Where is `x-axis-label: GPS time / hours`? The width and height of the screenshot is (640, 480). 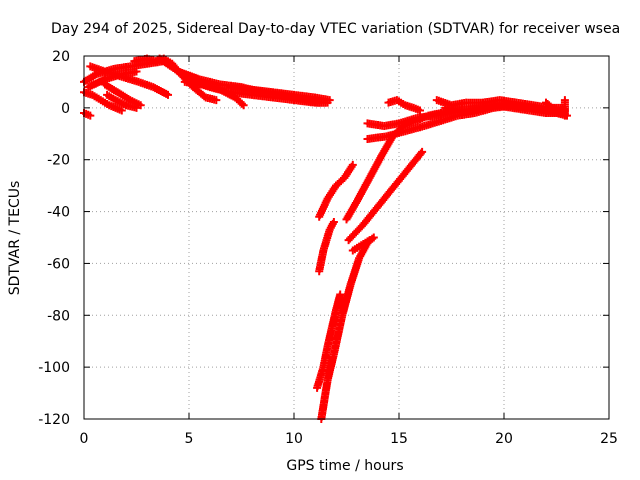
x-axis-label: GPS time / hours is located at coordinates (344, 466).